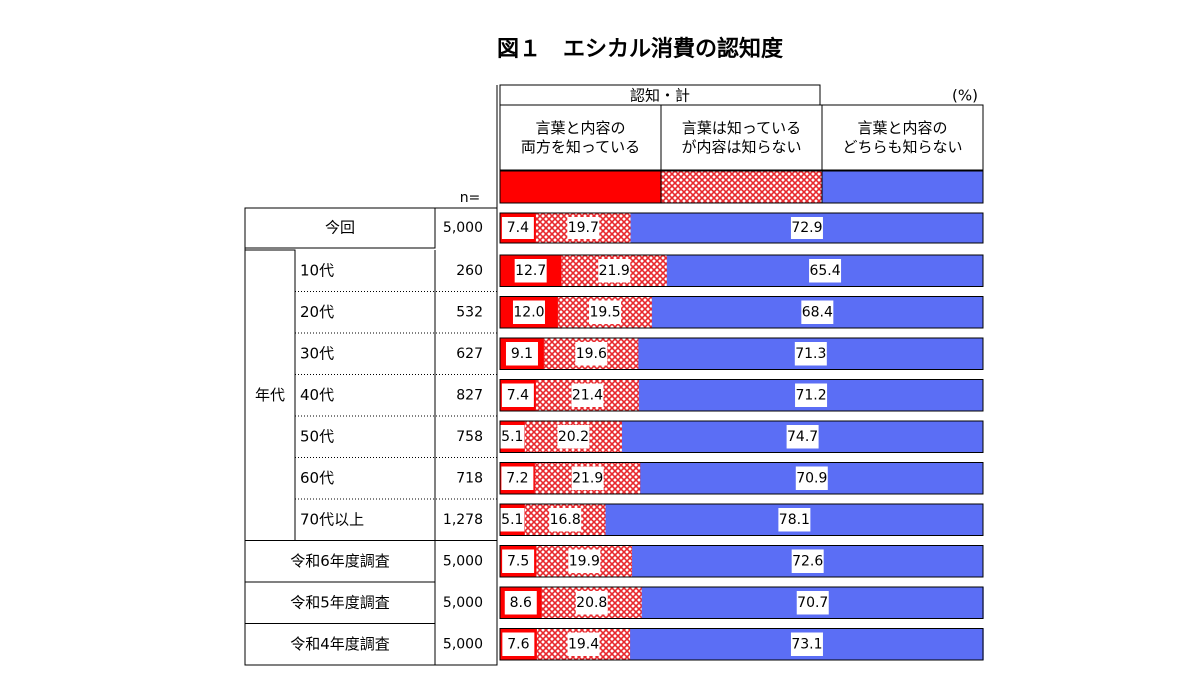 This screenshot has height=700, width=1200. I want to click on value-label: 21.4, so click(587, 395).